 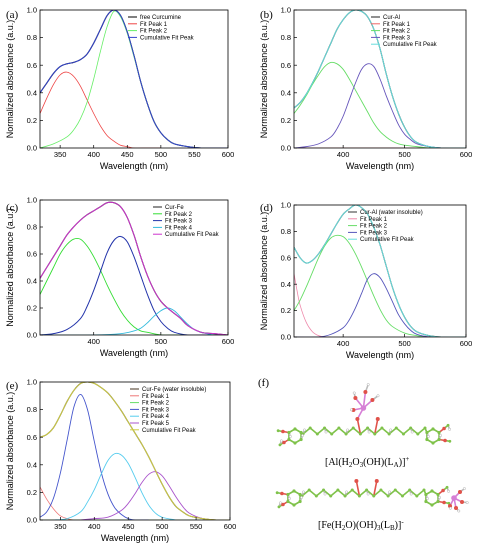 I want to click on x-tick-label: 550, so click(x=194, y=154).